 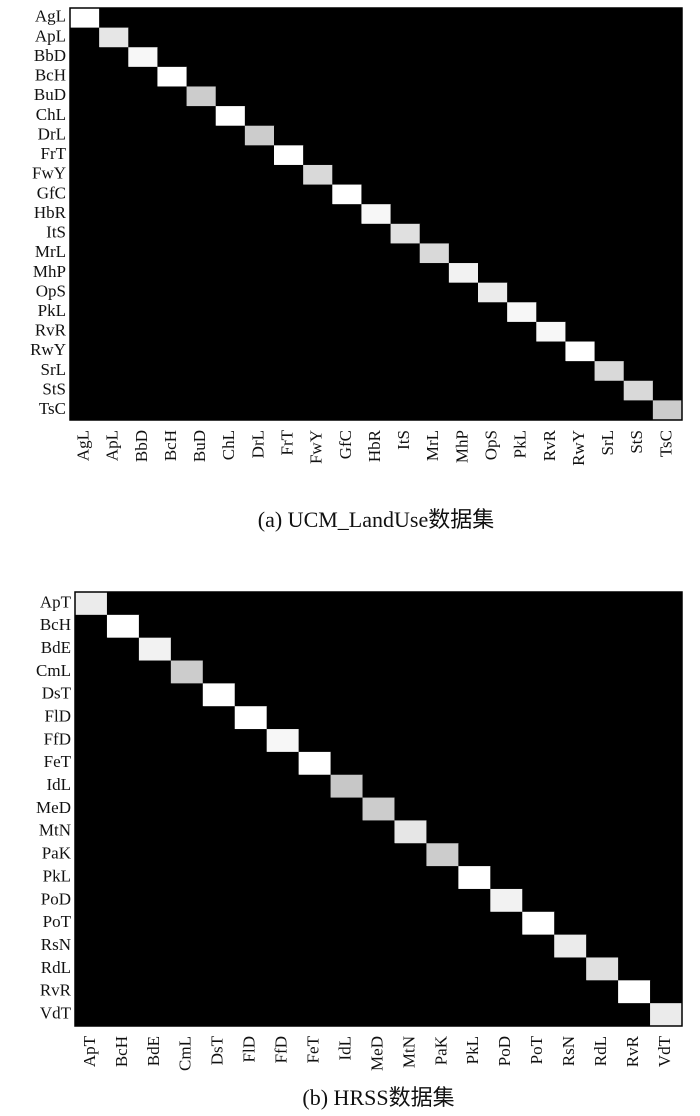 I want to click on x-tick-label: TsC, so click(x=665, y=443).